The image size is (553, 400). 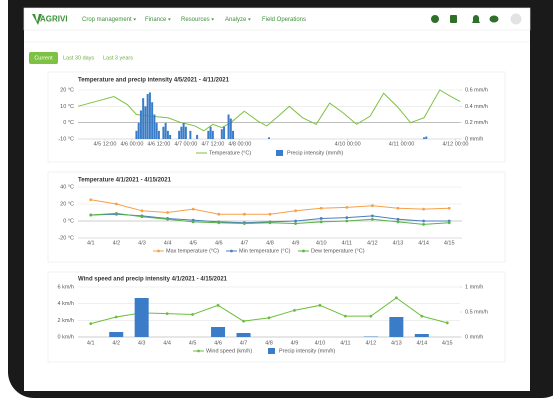 I want to click on x-tick-label: 4/2, so click(x=116, y=343).